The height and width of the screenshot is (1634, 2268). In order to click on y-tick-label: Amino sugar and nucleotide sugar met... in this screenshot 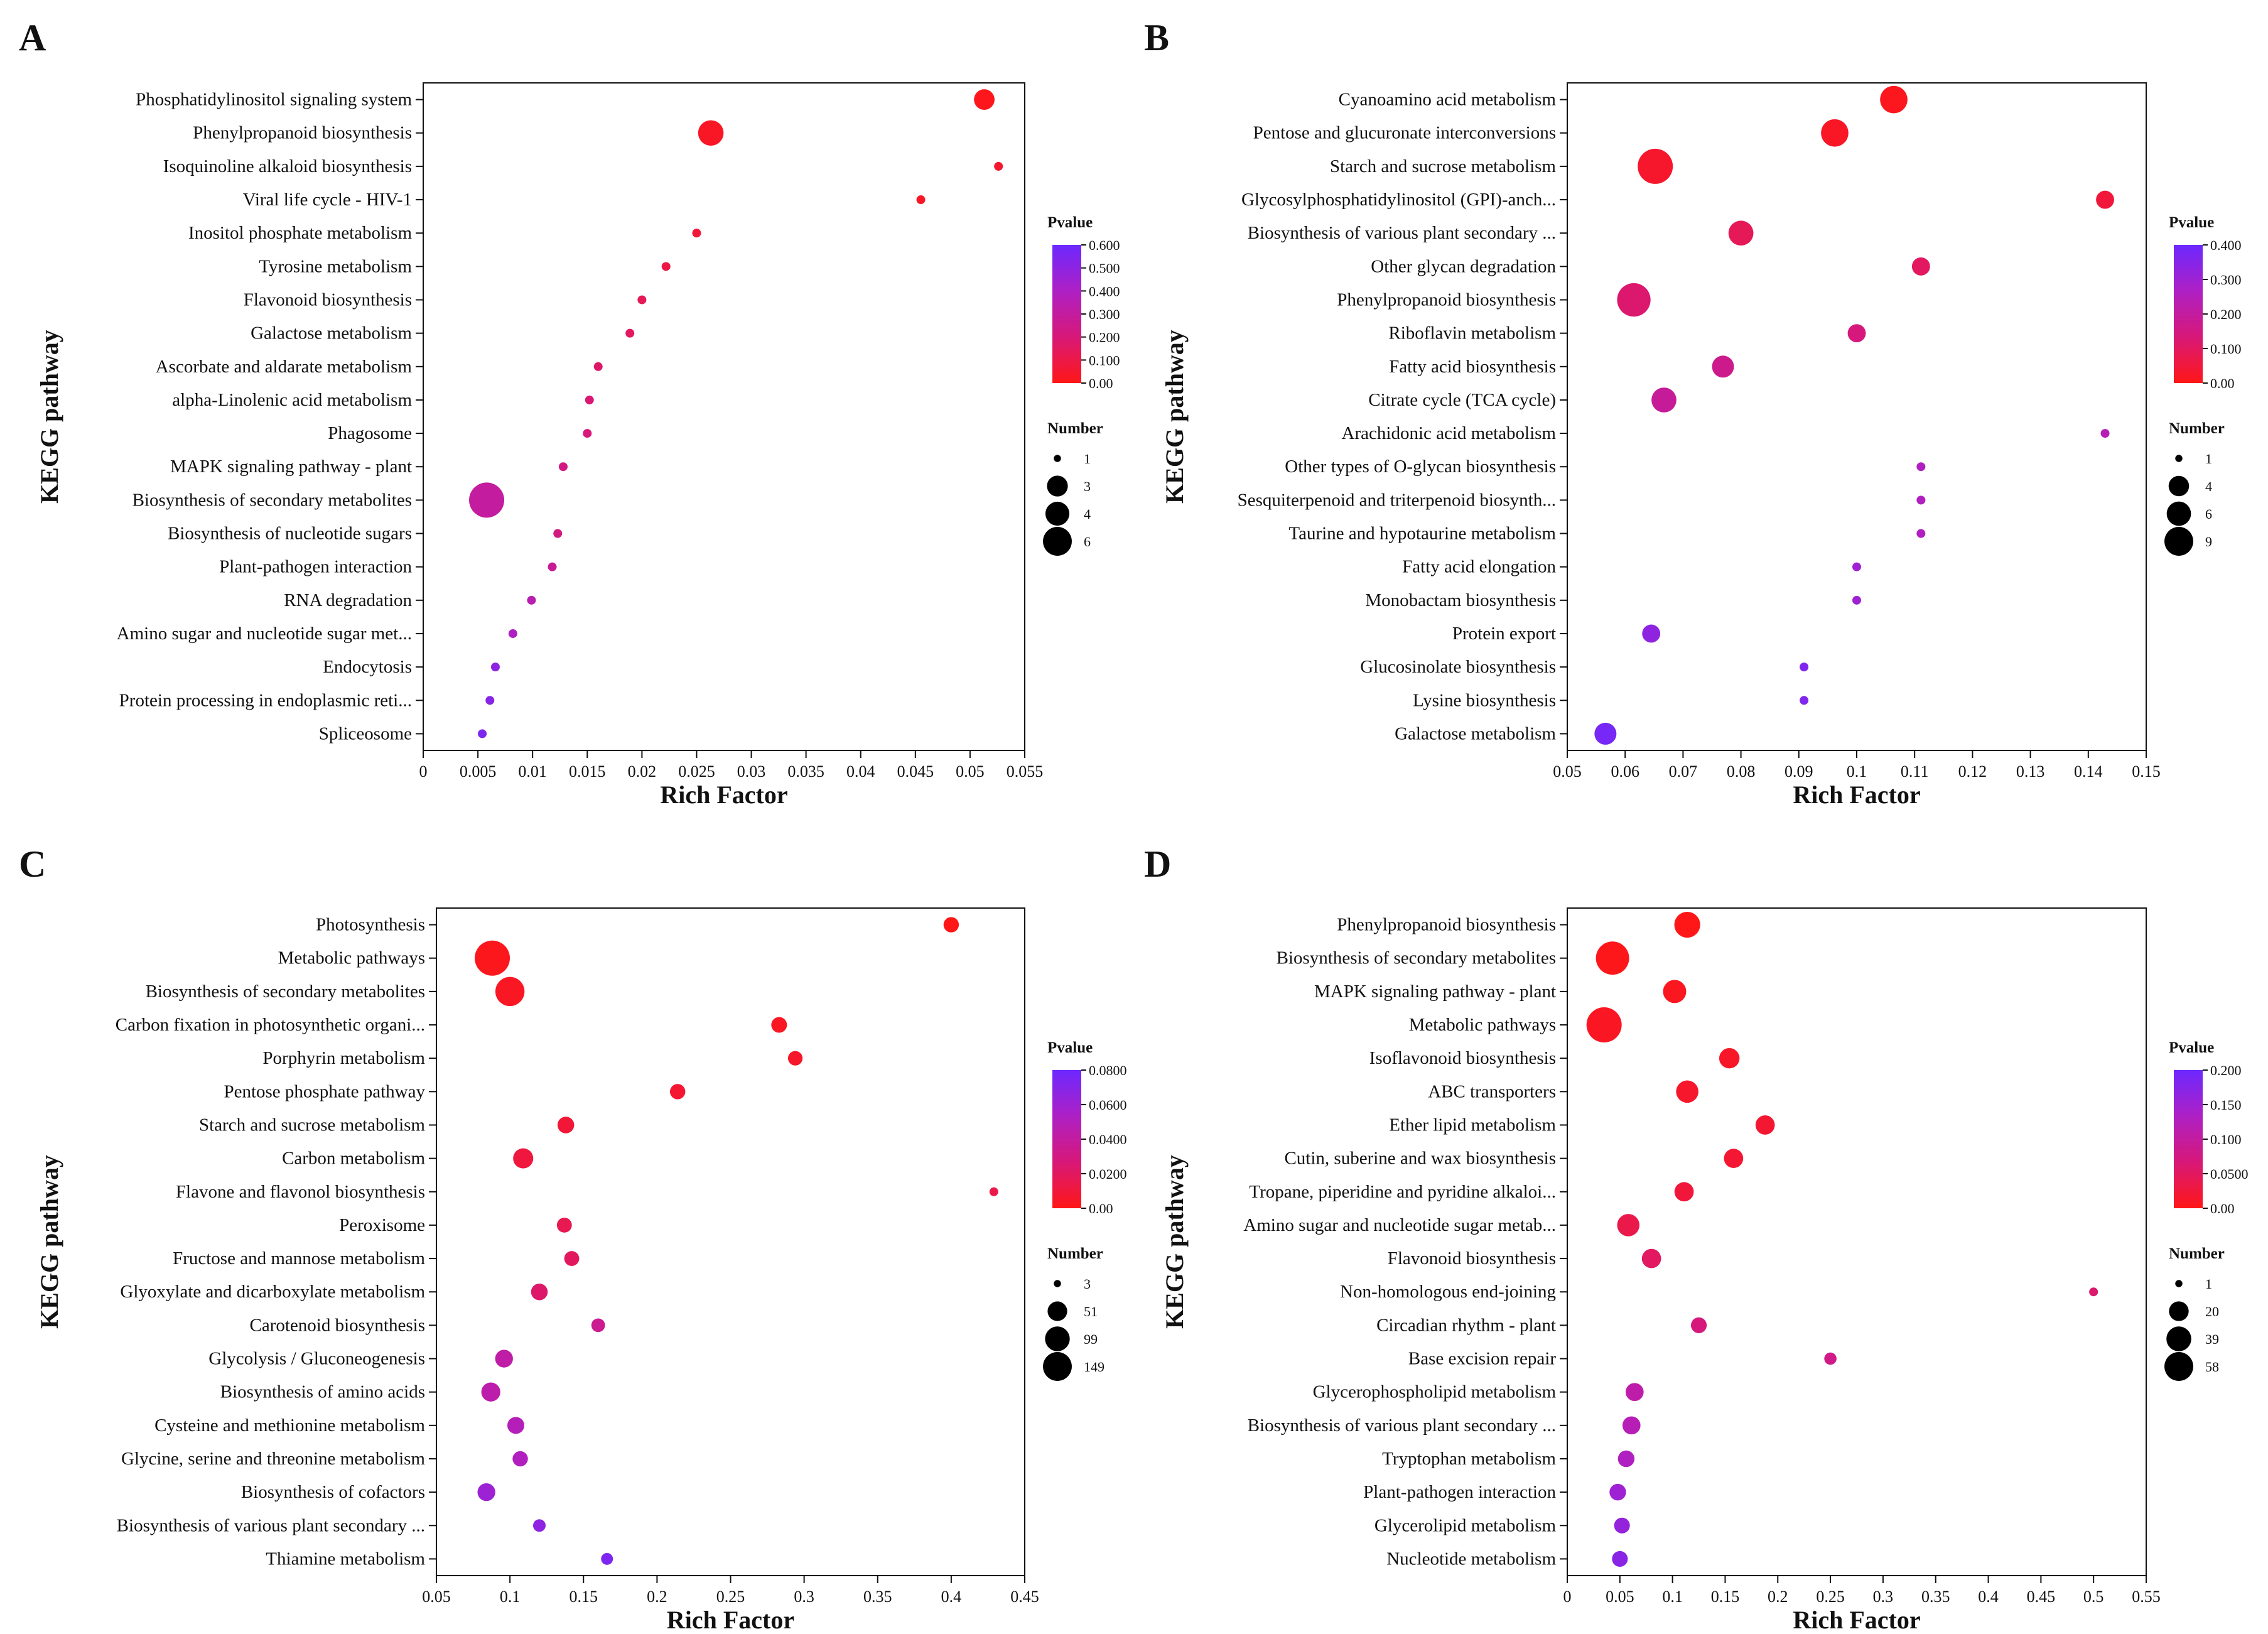, I will do `click(264, 634)`.